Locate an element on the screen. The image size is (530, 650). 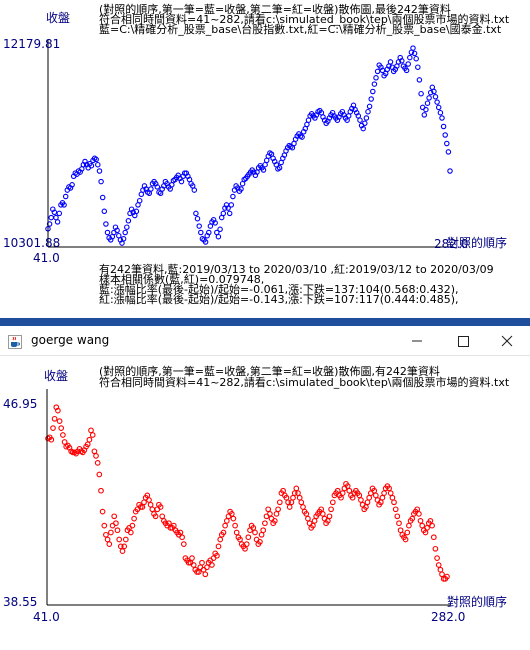
window-title: goerge wang is located at coordinates (70, 340).